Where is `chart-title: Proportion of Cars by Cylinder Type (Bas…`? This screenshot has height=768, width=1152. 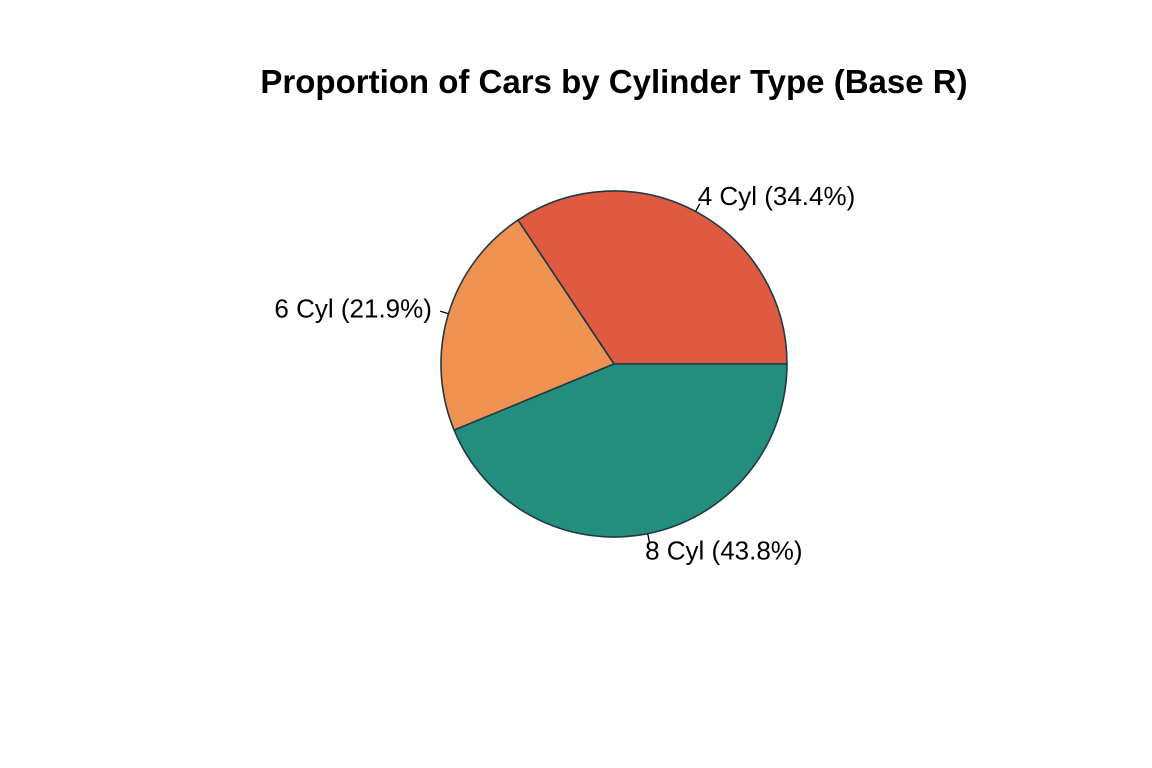
chart-title: Proportion of Cars by Cylinder Type (Bas… is located at coordinates (613, 81).